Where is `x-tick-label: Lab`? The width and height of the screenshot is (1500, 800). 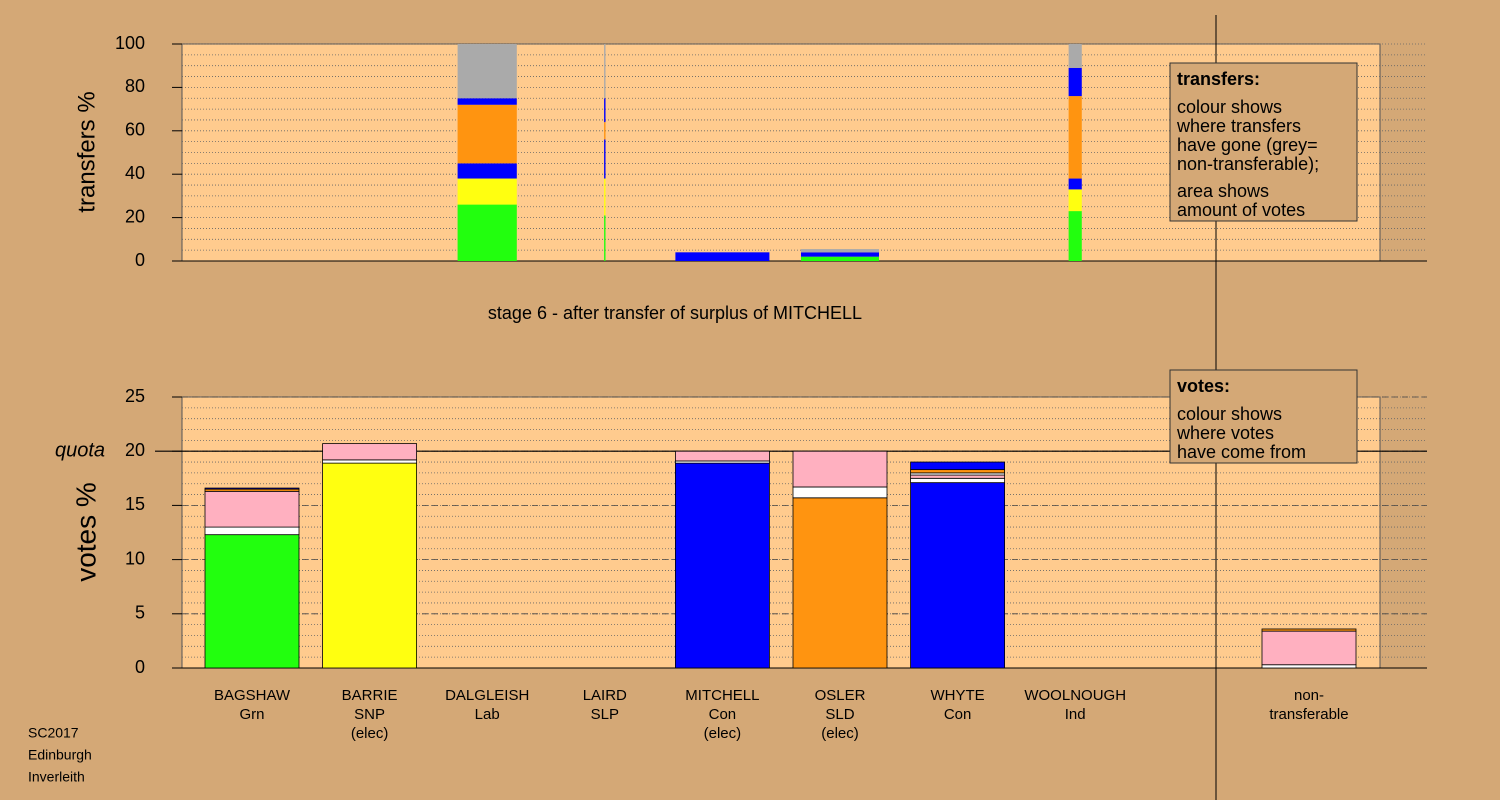 x-tick-label: Lab is located at coordinates (487, 714).